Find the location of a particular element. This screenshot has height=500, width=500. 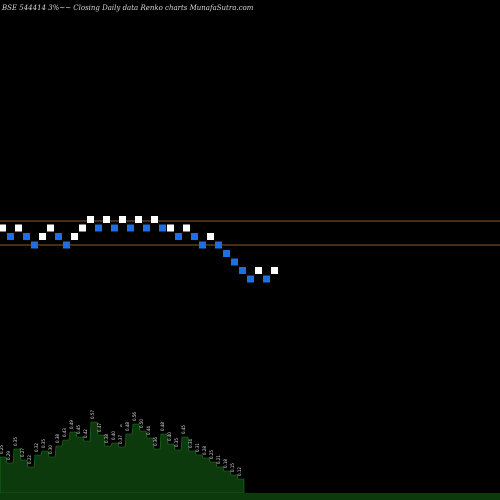

volume-label: 0.44 is located at coordinates (148, 430).